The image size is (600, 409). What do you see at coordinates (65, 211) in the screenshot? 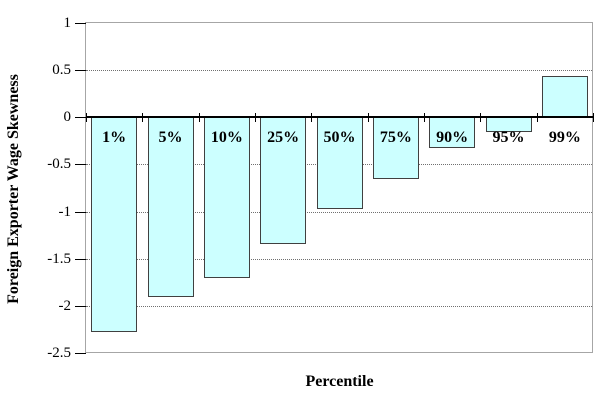
I see `y-axis-tick-label: -1` at bounding box center [65, 211].